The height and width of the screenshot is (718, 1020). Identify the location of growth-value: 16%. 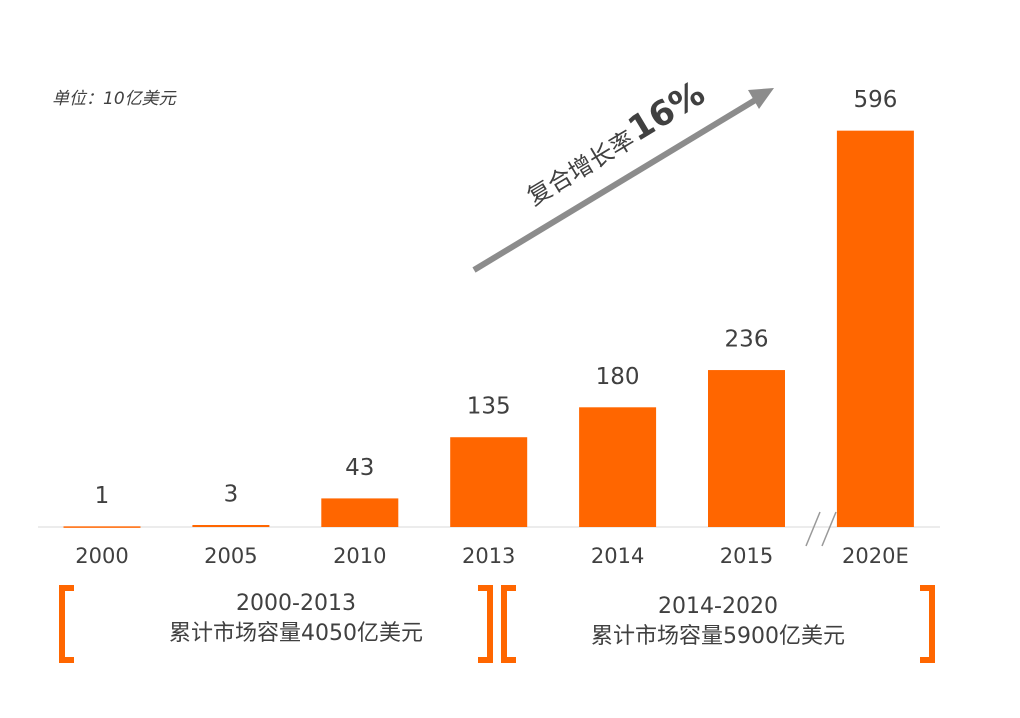
(666, 111).